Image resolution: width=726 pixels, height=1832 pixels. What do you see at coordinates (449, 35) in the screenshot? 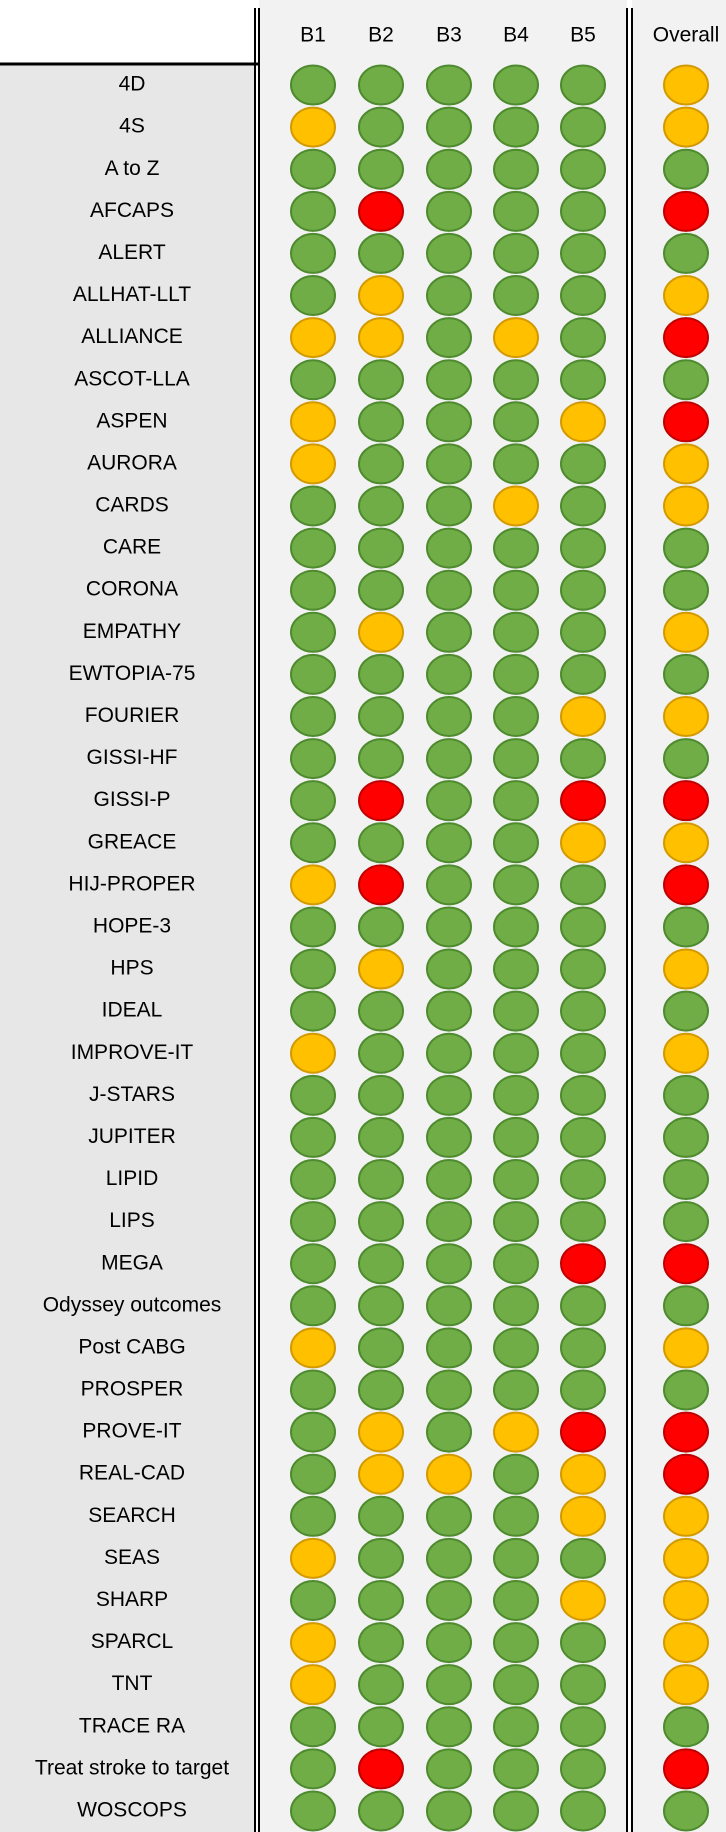
I see `column-header: B3` at bounding box center [449, 35].